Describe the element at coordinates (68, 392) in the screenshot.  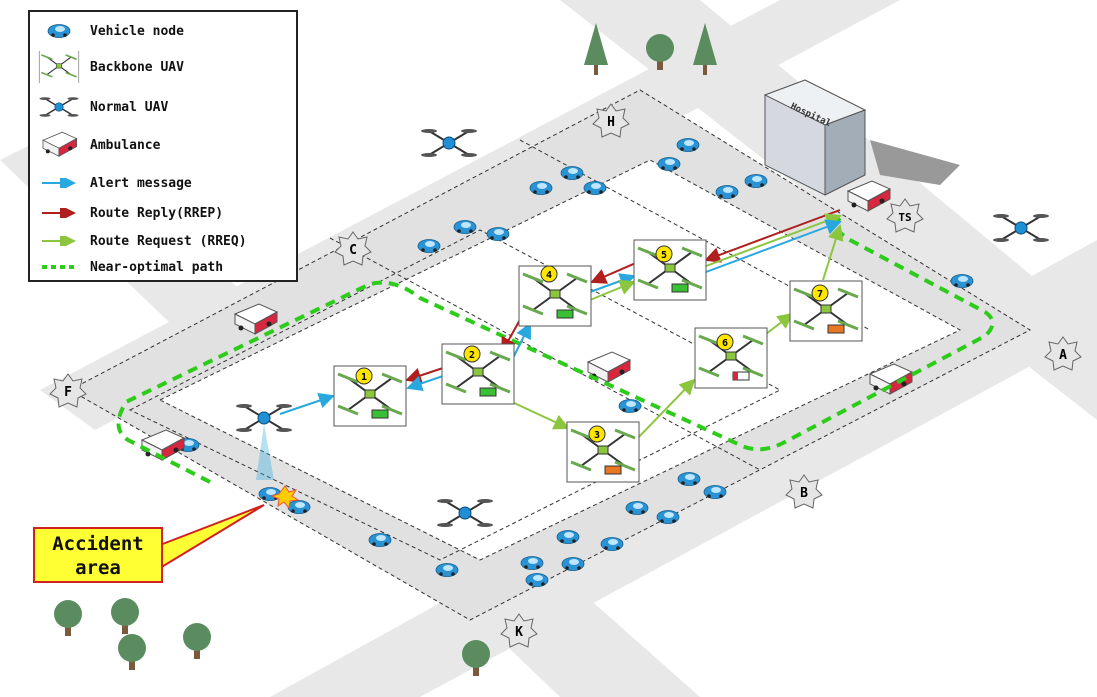
I see `label-F: F` at that location.